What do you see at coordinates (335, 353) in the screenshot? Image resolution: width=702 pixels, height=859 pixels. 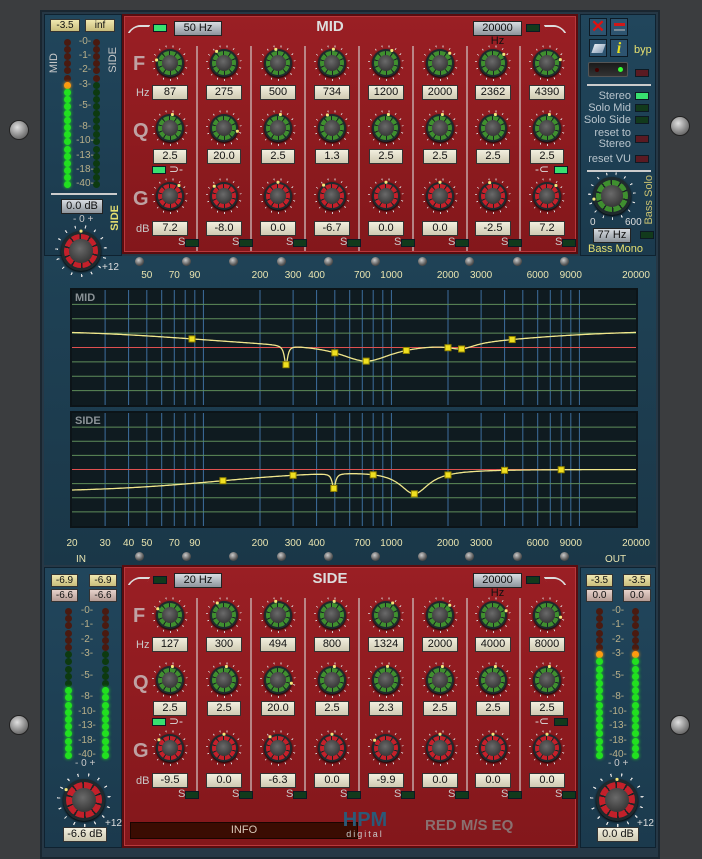 I see `mid-band-3-handle` at bounding box center [335, 353].